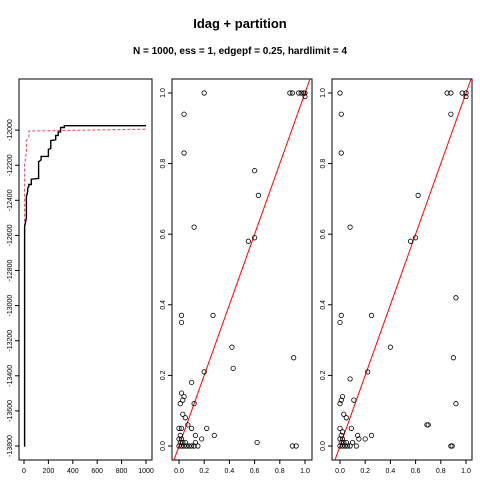 The image size is (480, 480). What do you see at coordinates (204, 471) in the screenshot?
I see `x-tick-label: 0.2` at bounding box center [204, 471].